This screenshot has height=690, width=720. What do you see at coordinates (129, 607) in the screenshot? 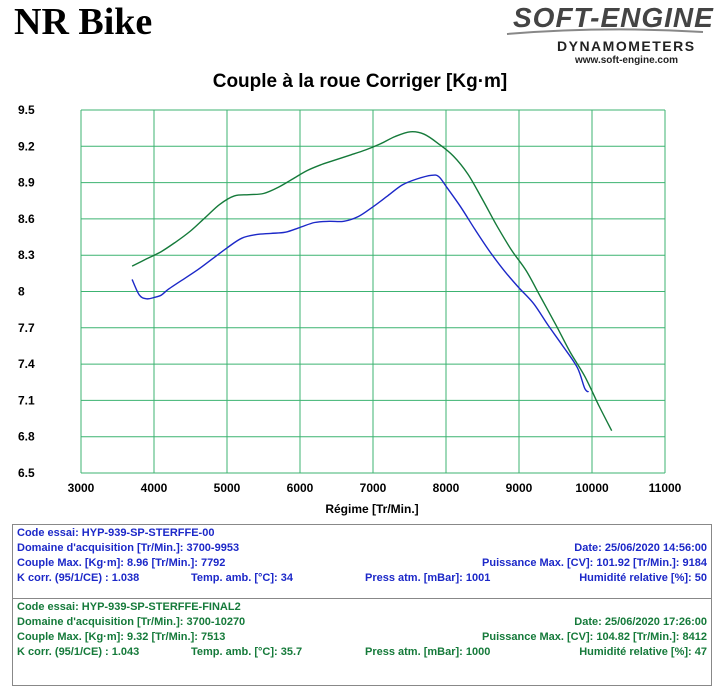
I see `run2-code: Code essai: HYP-939-SP-STERFFE-FINAL2` at bounding box center [129, 607].